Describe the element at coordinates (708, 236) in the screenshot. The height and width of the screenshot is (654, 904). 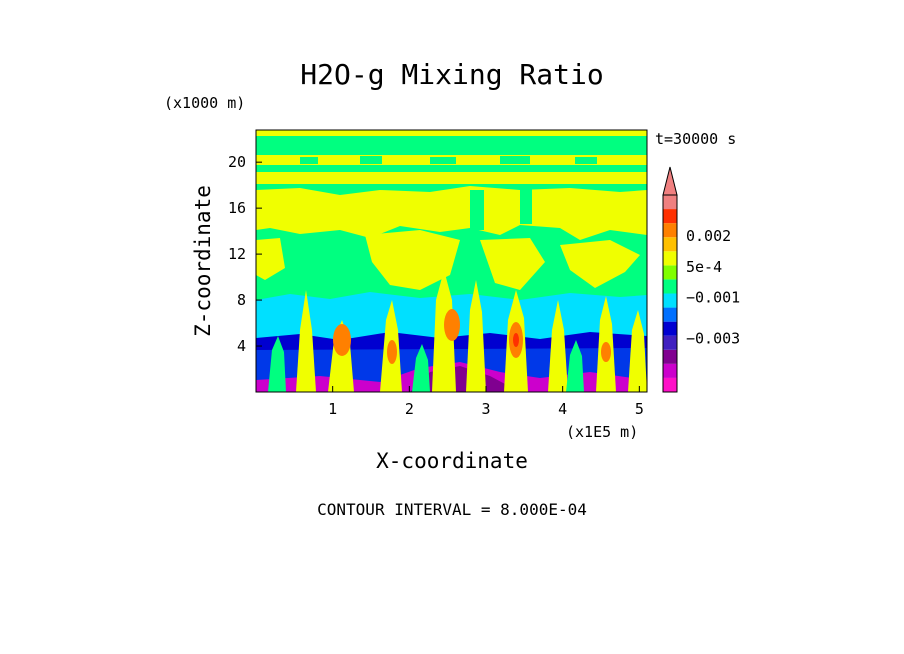
I see `colorbar-label: 0.002` at that location.